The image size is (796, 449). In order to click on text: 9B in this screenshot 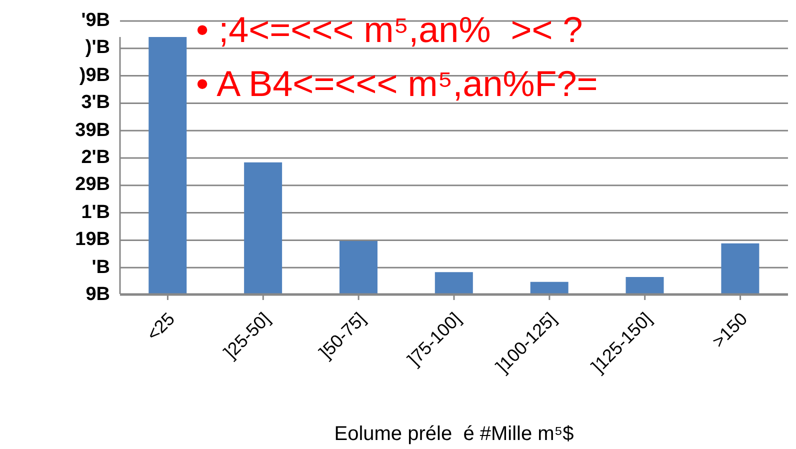, I will do `click(98, 295)`.